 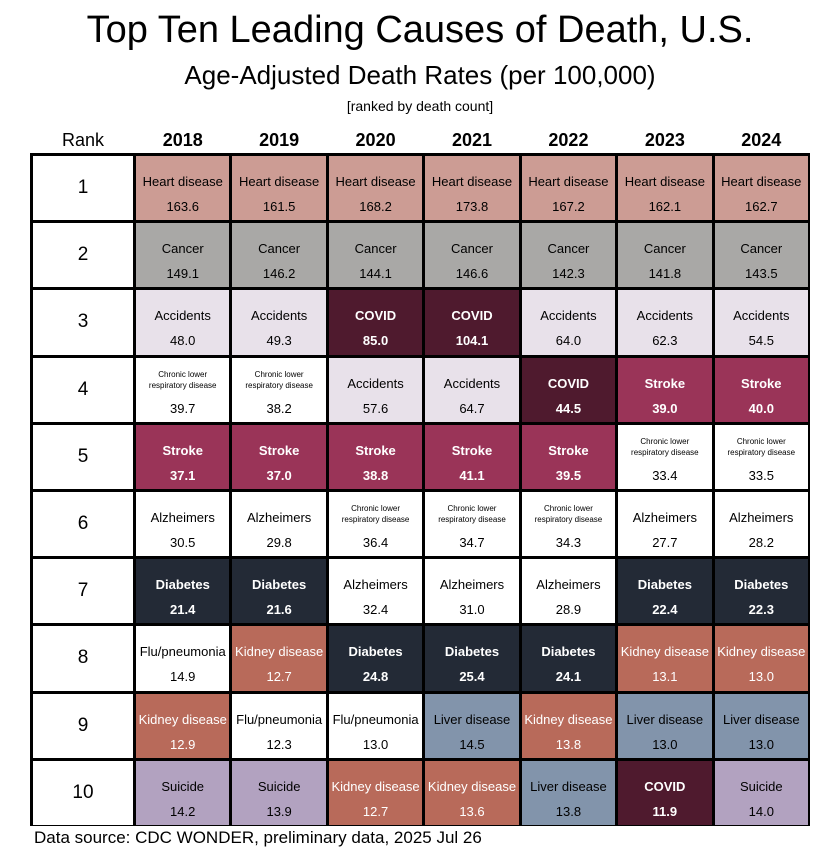 I want to click on cause-cell-2-2023: Cancer 141.8, so click(x=665, y=255).